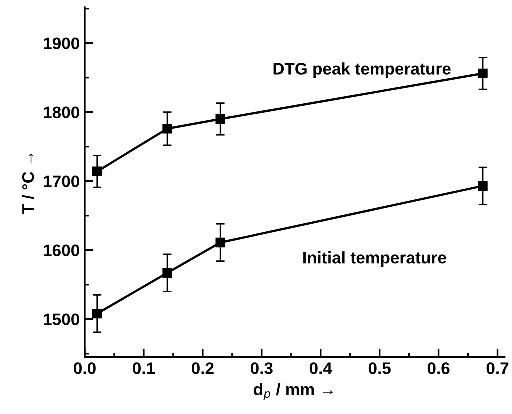 This screenshot has width=512, height=414. What do you see at coordinates (62, 112) in the screenshot?
I see `y-tick-label: 1800` at bounding box center [62, 112].